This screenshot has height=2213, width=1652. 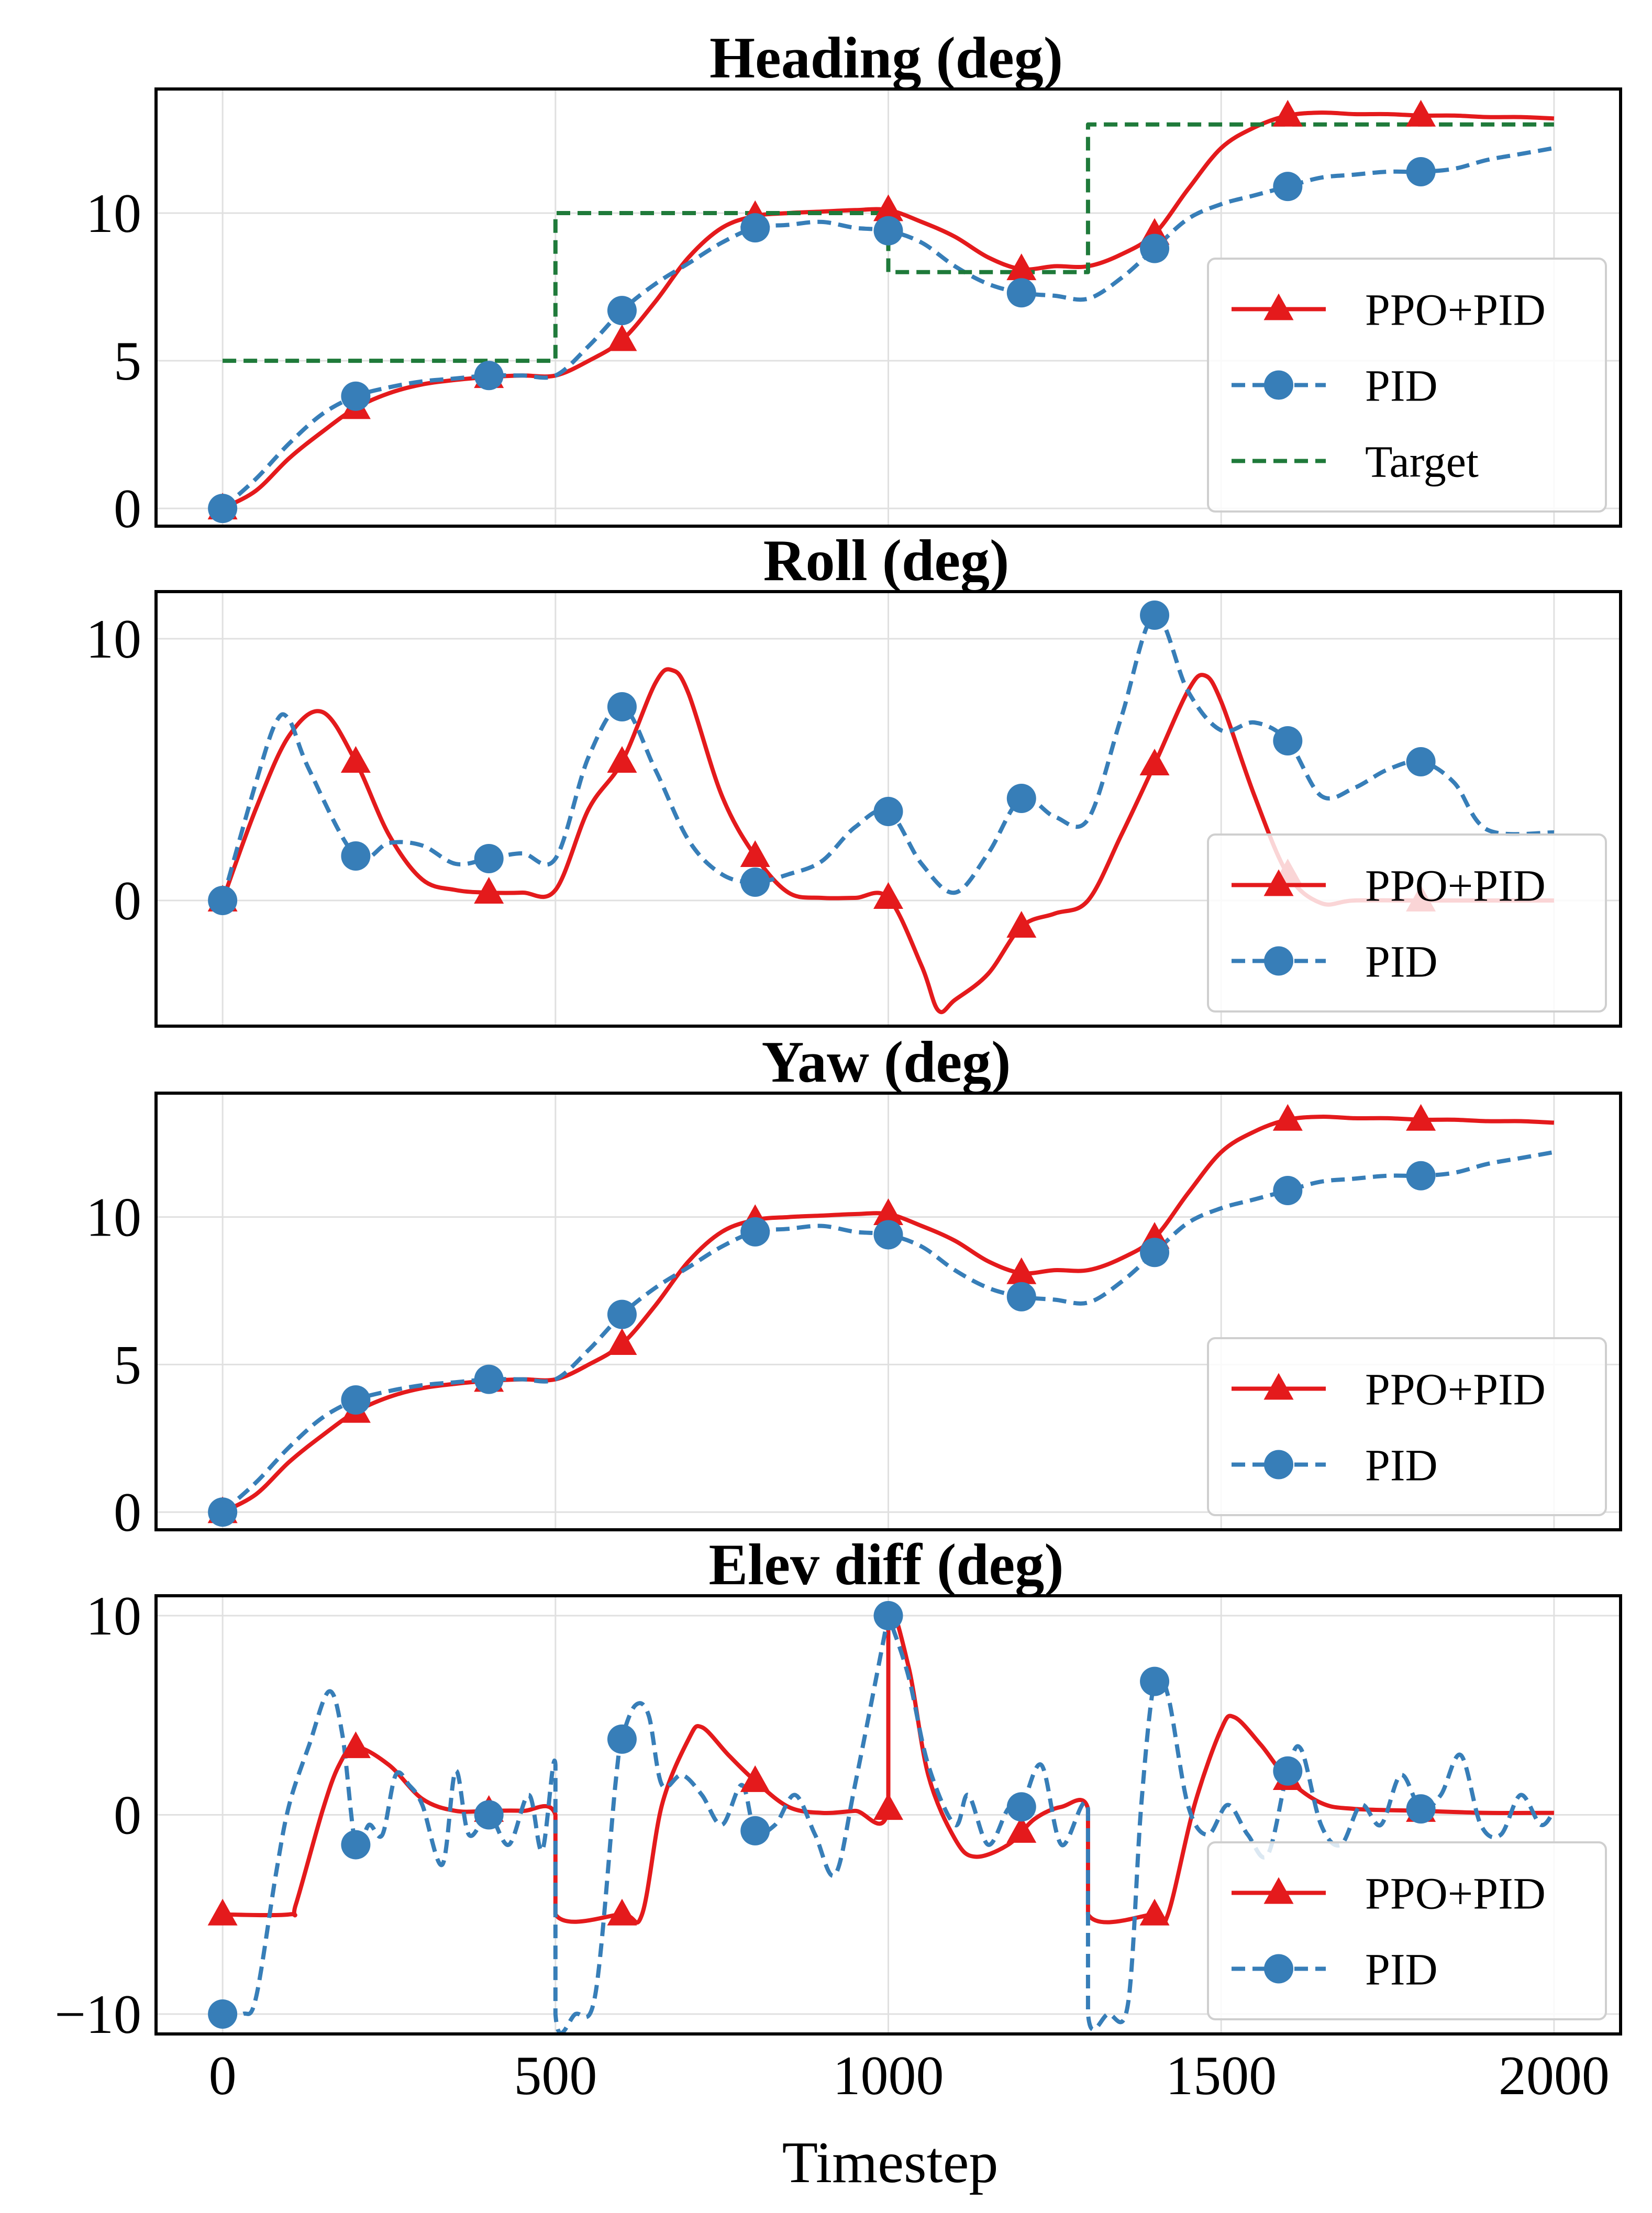 I want to click on y-tick-label: −10, so click(x=97, y=2014).